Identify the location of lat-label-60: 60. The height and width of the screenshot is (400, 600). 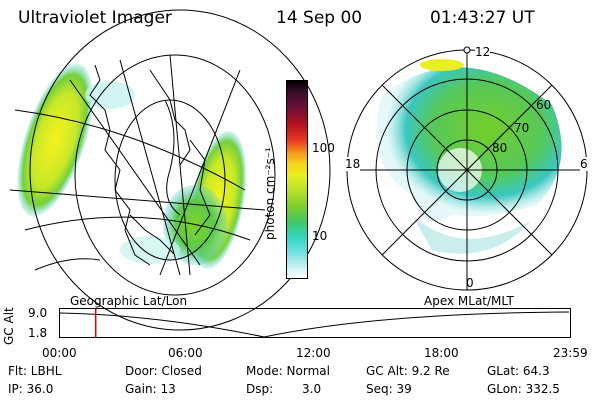
(544, 105).